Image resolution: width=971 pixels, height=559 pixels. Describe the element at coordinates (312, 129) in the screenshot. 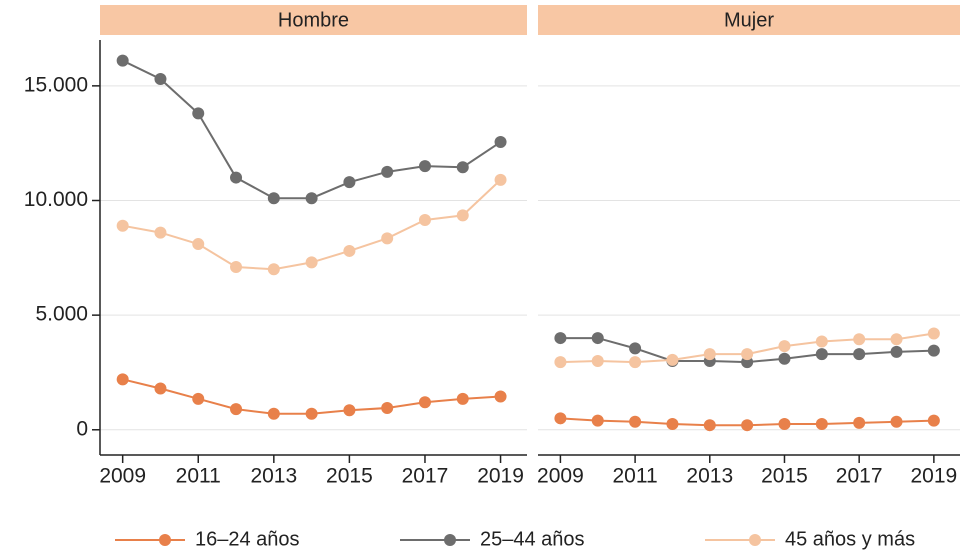

I see `series-line` at that location.